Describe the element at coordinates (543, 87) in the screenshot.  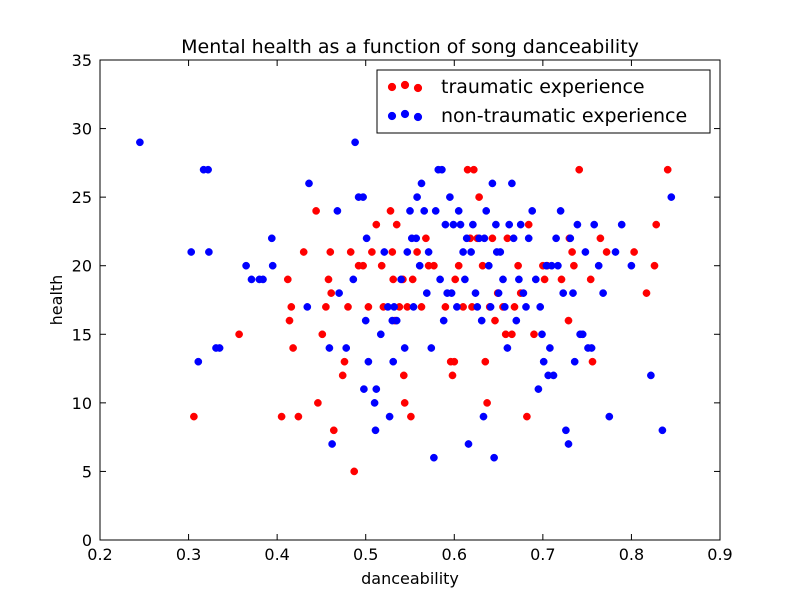
I see `legend-label-traumatic: traumatic experience` at that location.